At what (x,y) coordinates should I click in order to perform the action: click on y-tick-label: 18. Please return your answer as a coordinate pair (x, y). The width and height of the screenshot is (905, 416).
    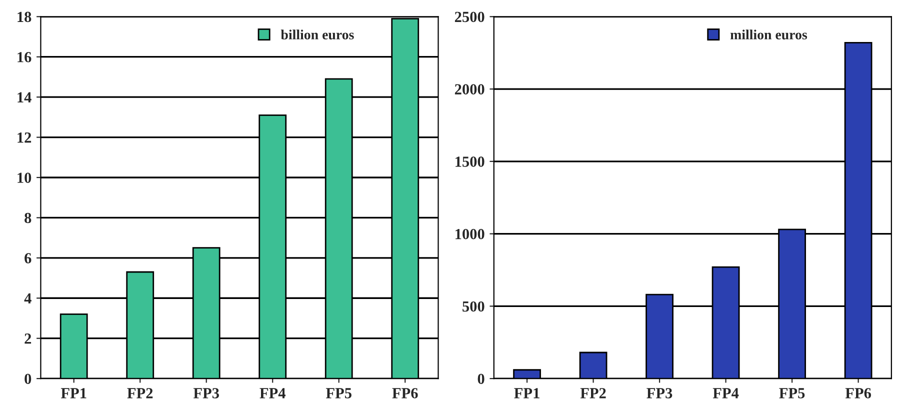
    Looking at the image, I should click on (25, 17).